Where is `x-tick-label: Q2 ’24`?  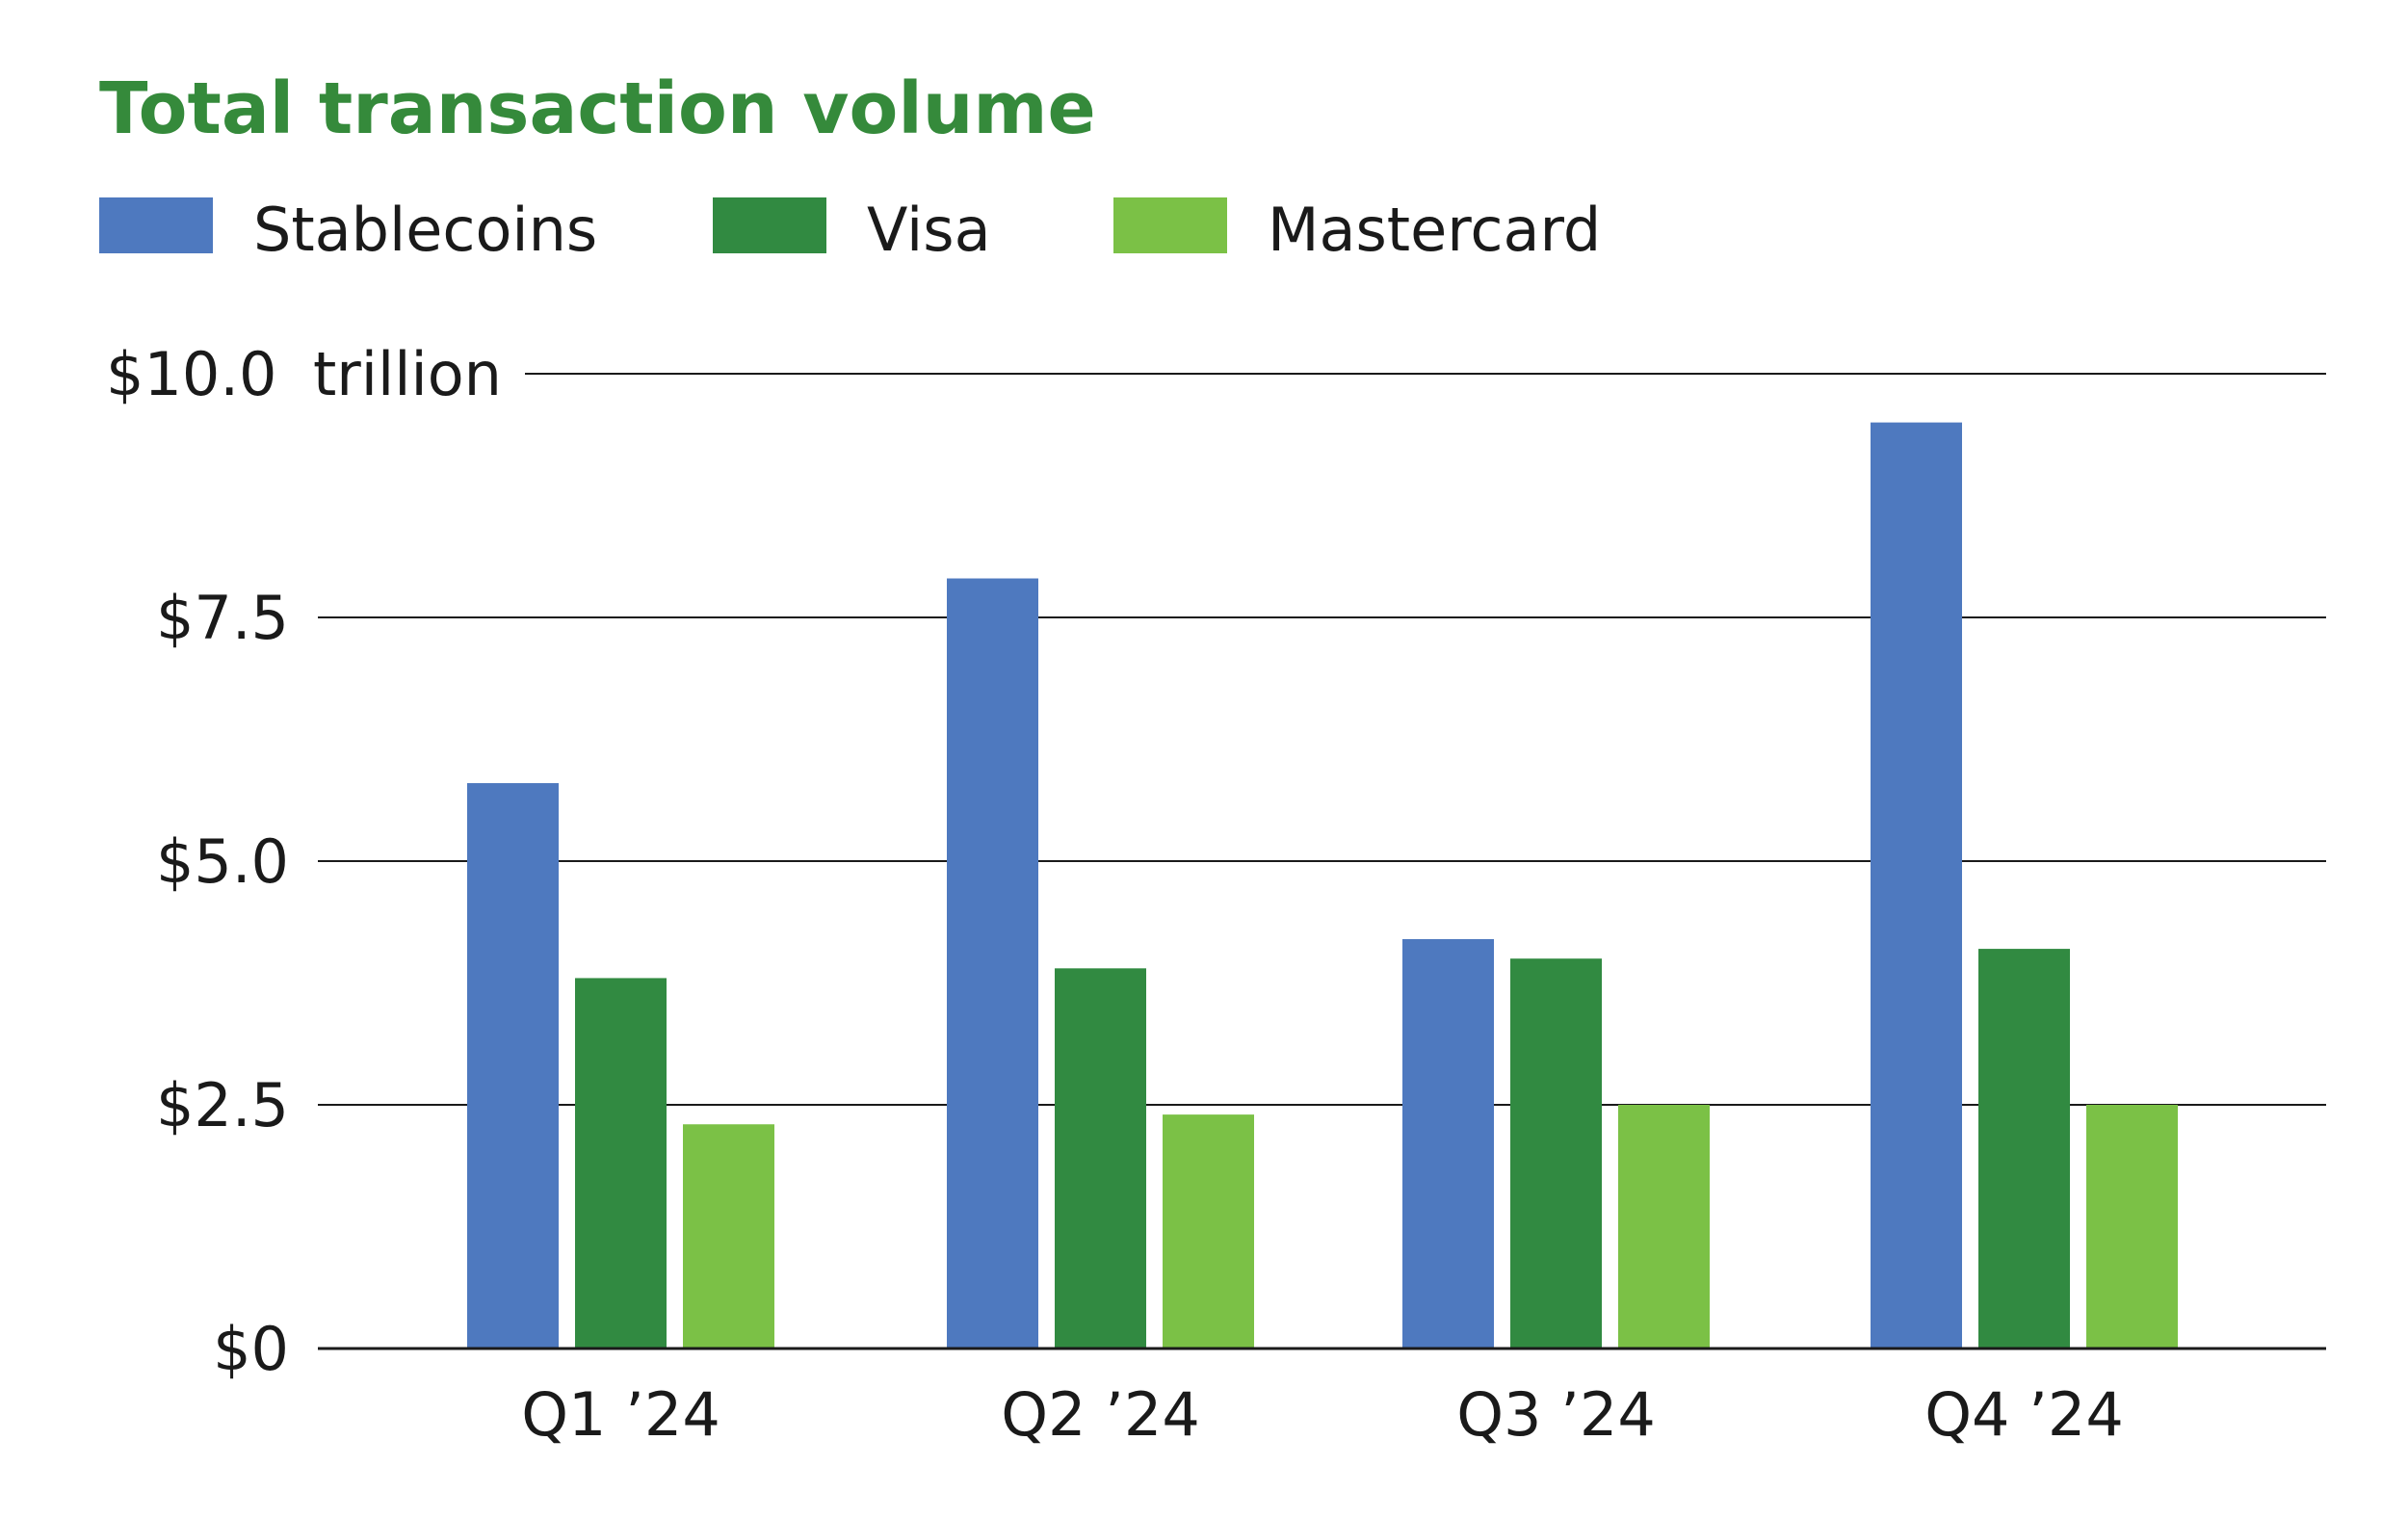
x-tick-label: Q2 ’24 is located at coordinates (1100, 1414).